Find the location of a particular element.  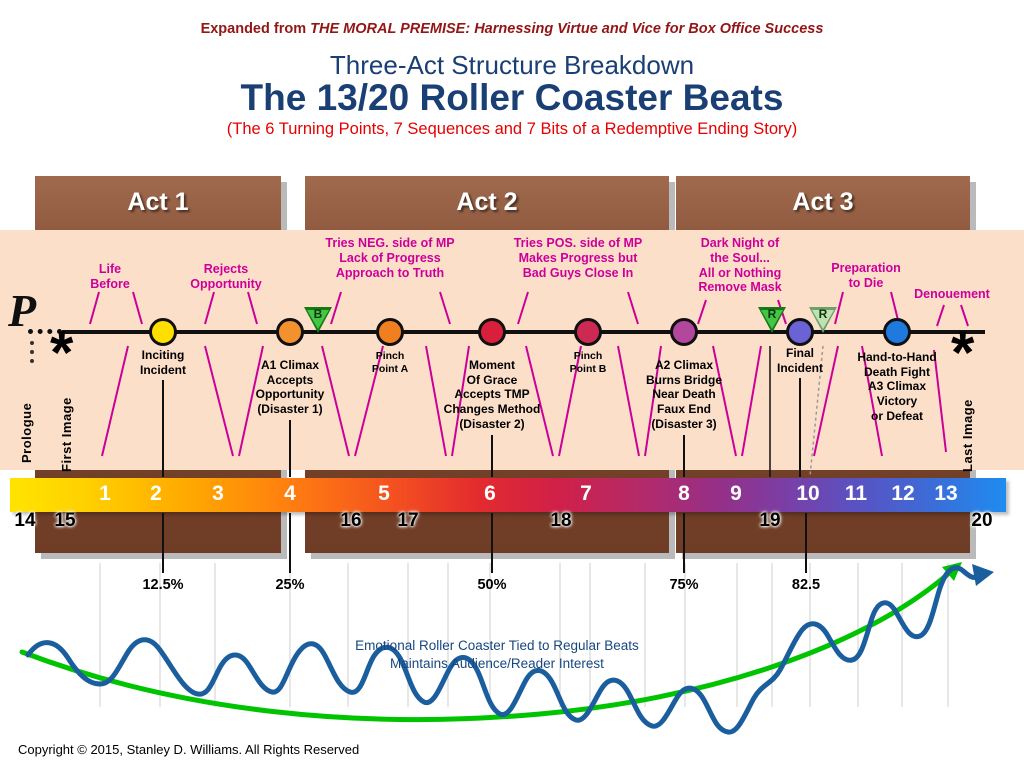

bar-number-7: 7 is located at coordinates (586, 493).